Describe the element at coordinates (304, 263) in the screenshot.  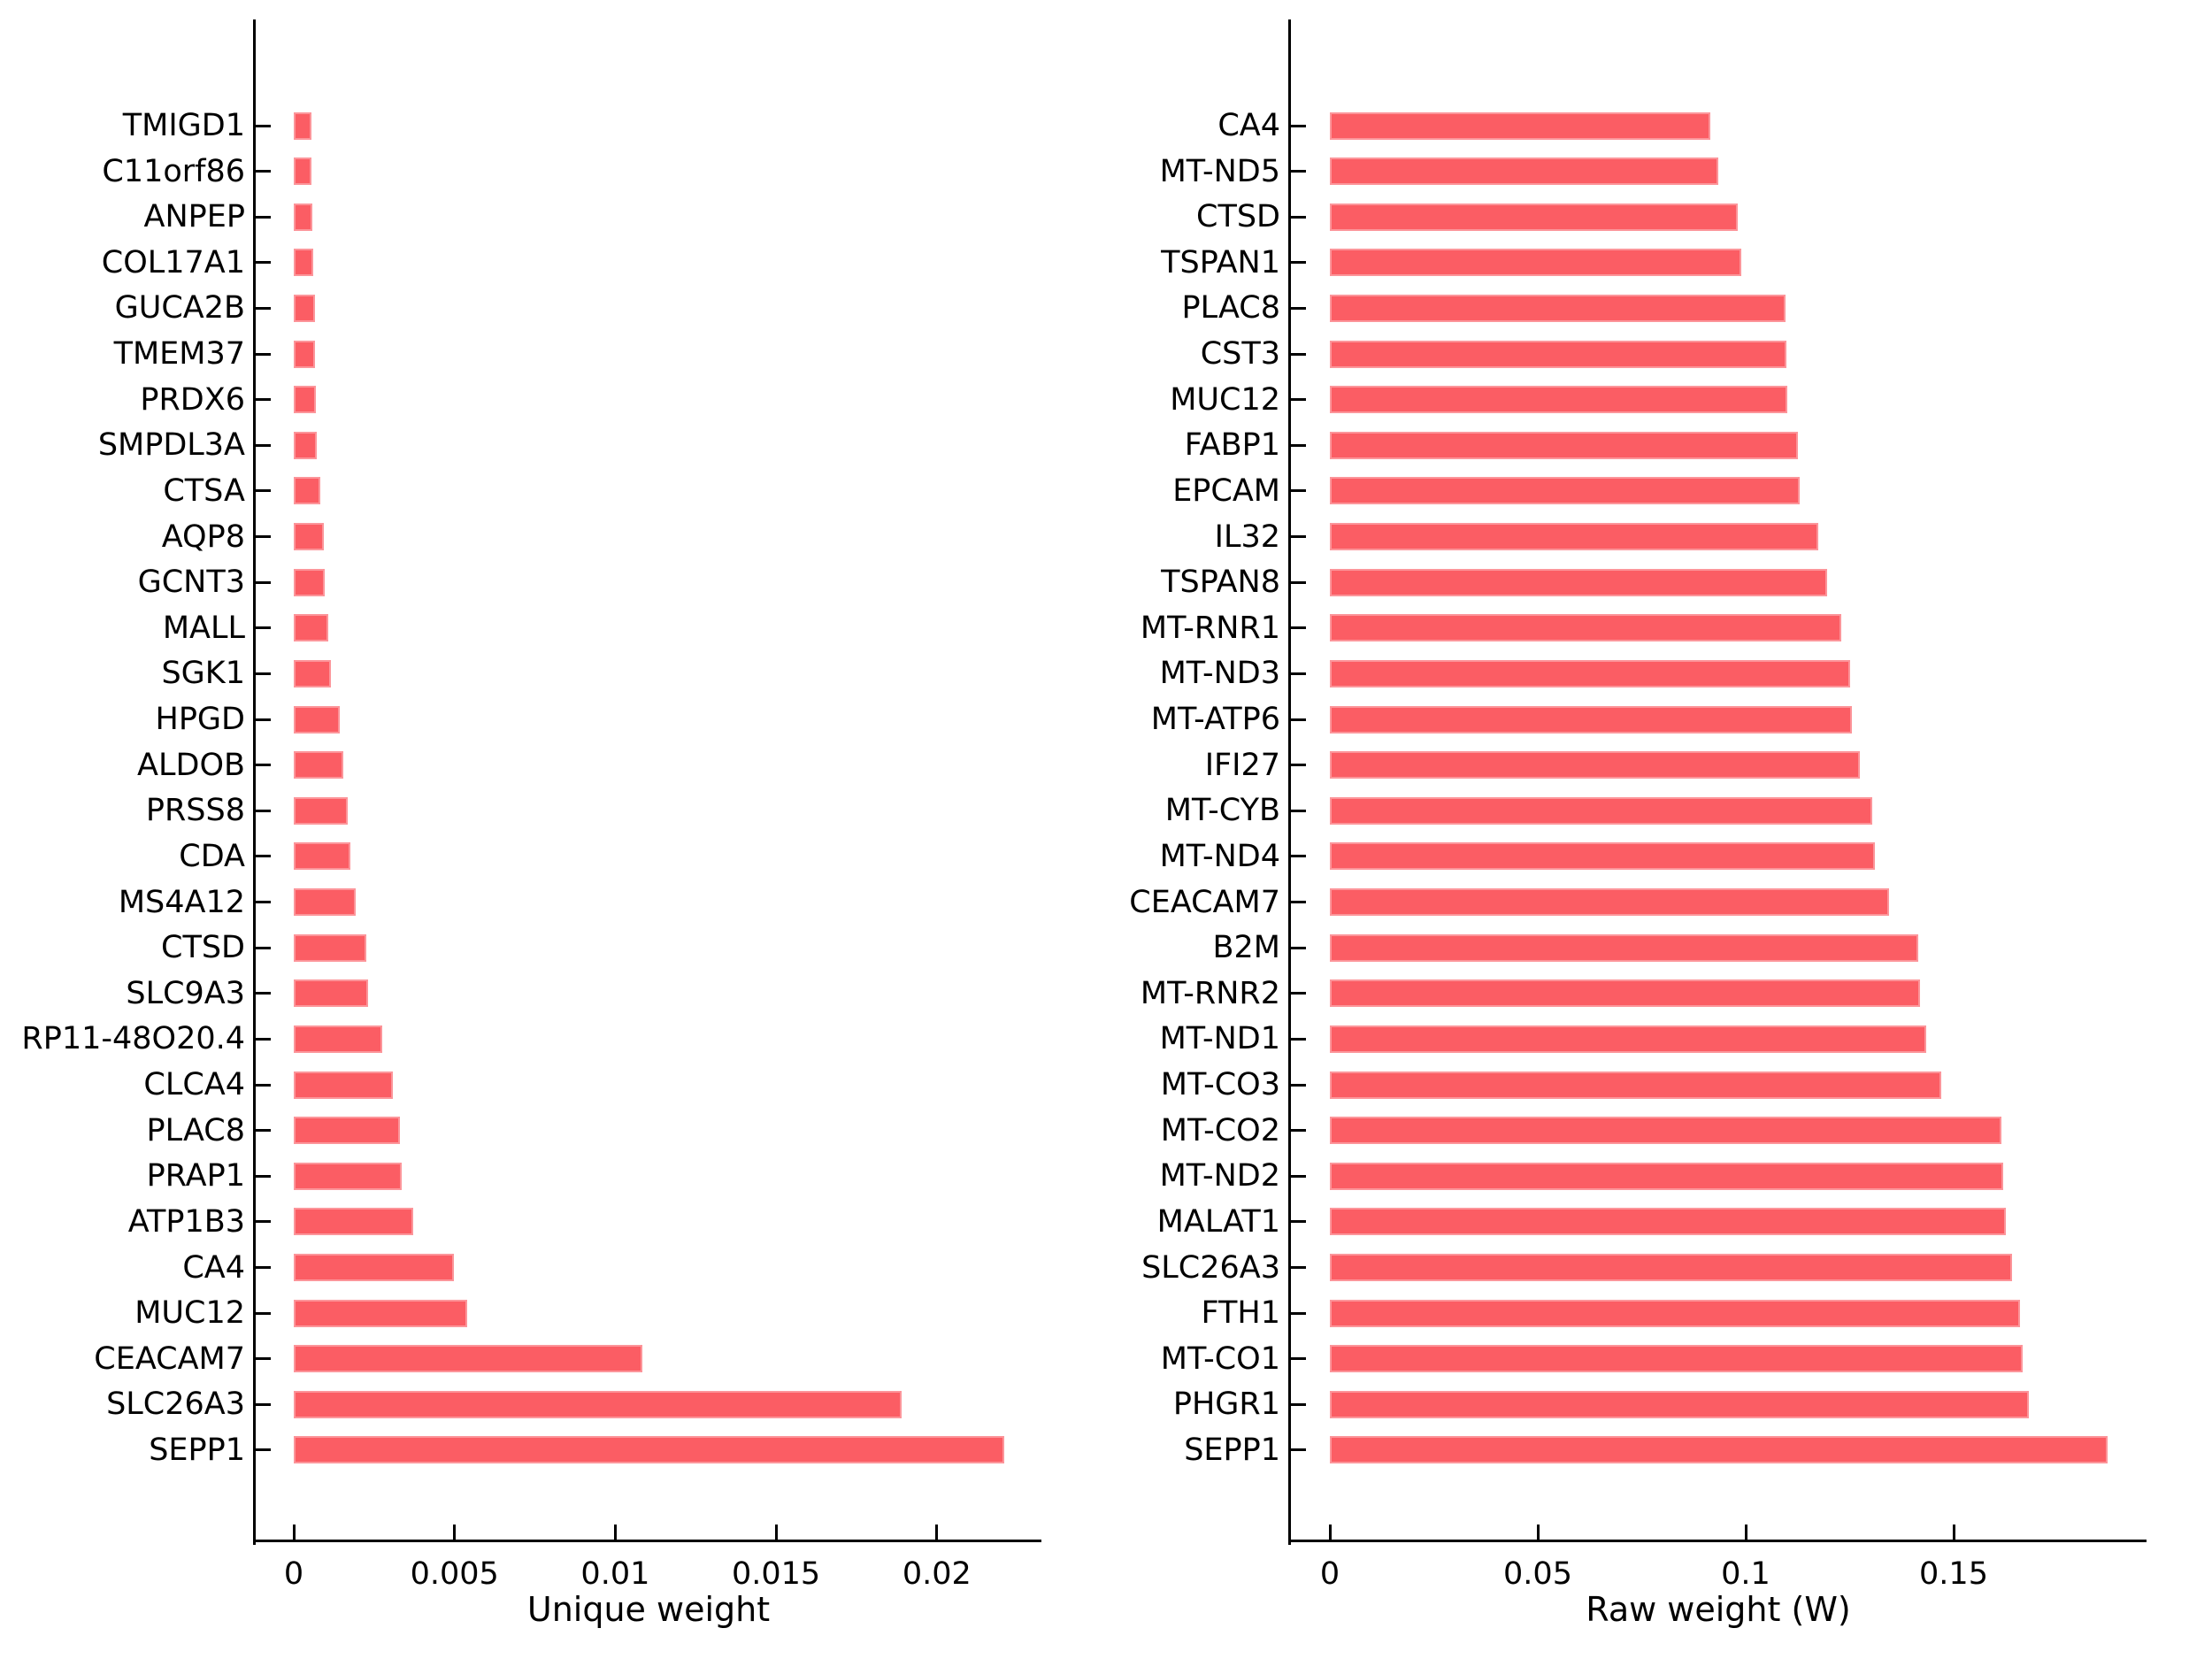
I see `bar-col17a1` at that location.